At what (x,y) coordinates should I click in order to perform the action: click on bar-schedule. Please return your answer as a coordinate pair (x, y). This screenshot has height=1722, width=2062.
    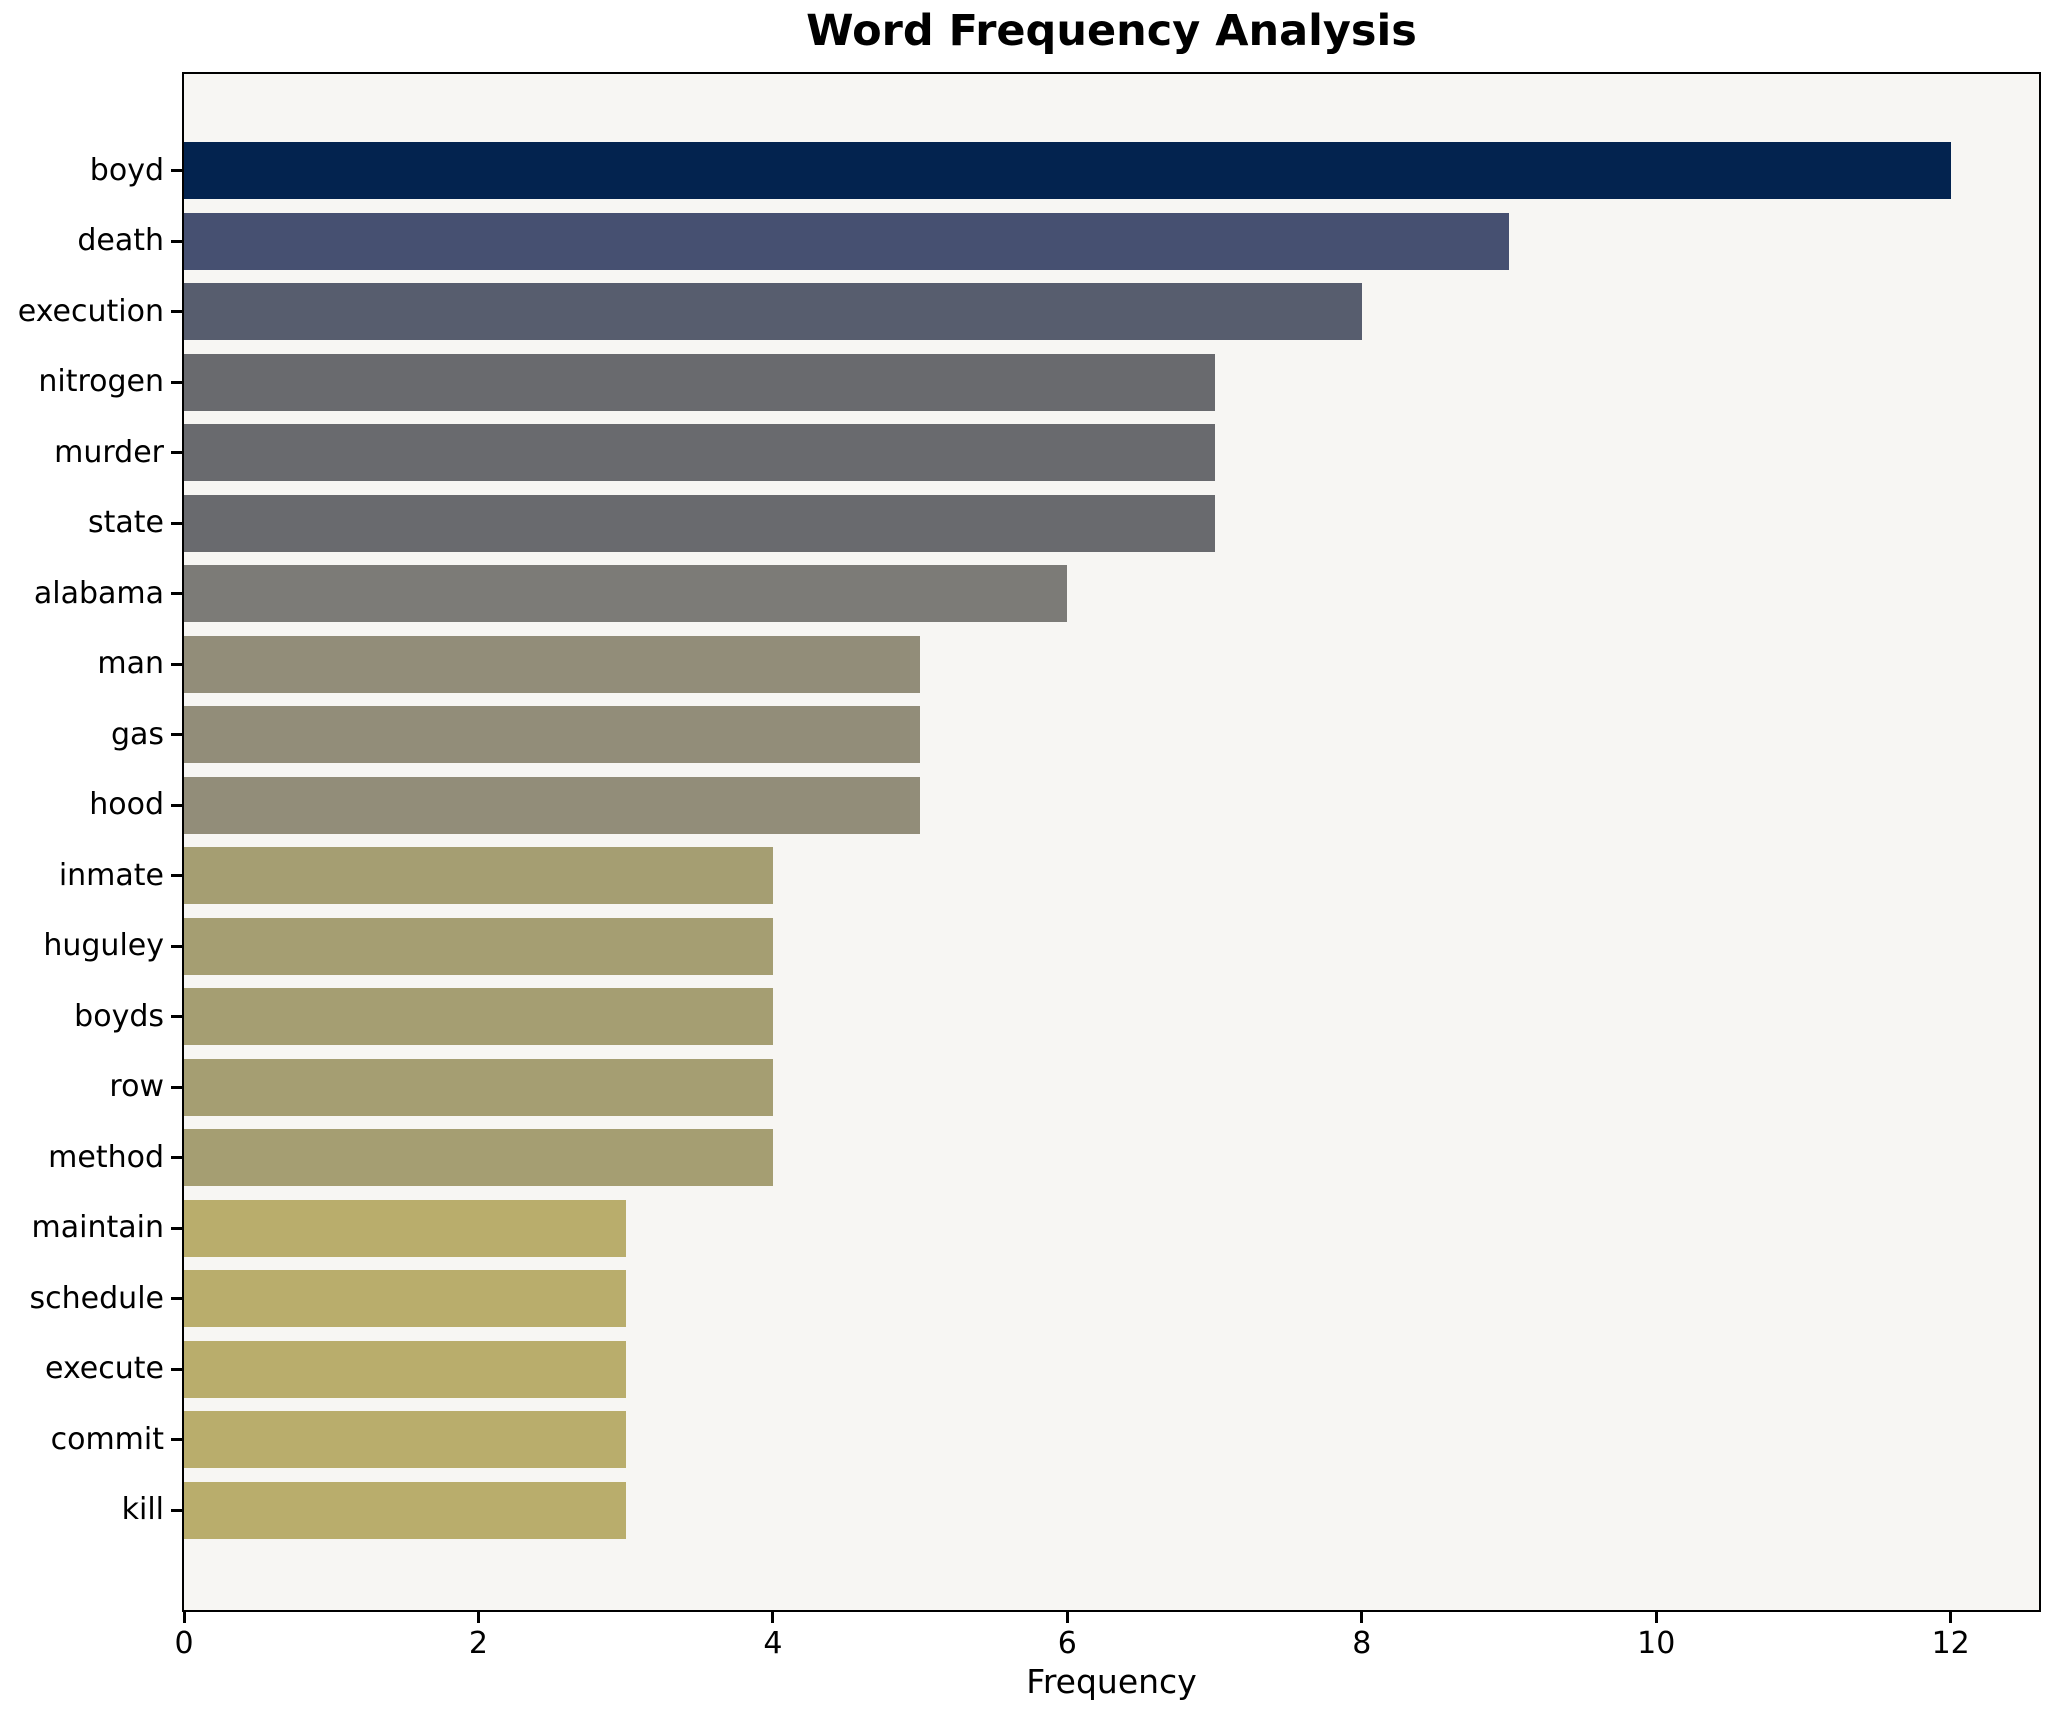
    Looking at the image, I should click on (405, 1299).